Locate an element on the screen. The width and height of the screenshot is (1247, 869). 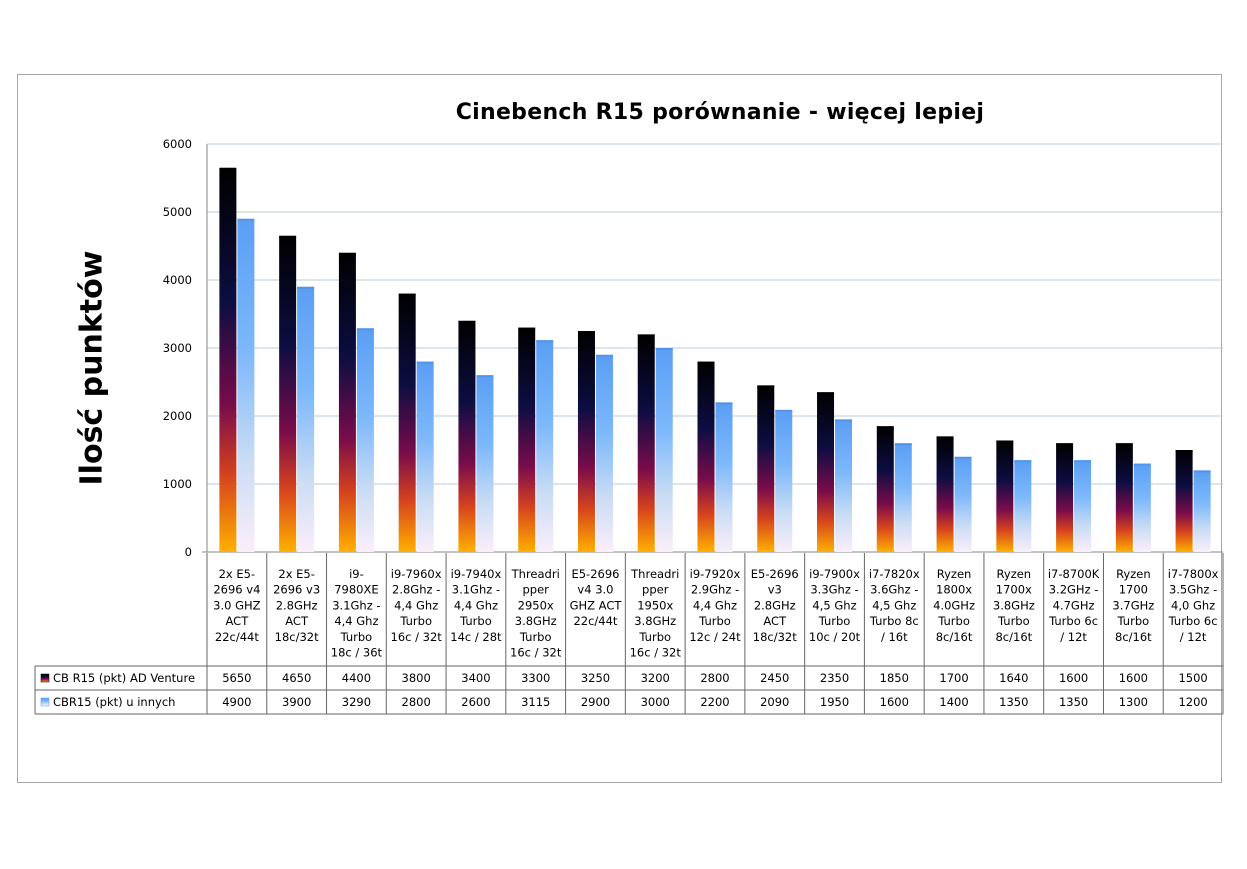
data-table-value: 1300 is located at coordinates (1133, 702).